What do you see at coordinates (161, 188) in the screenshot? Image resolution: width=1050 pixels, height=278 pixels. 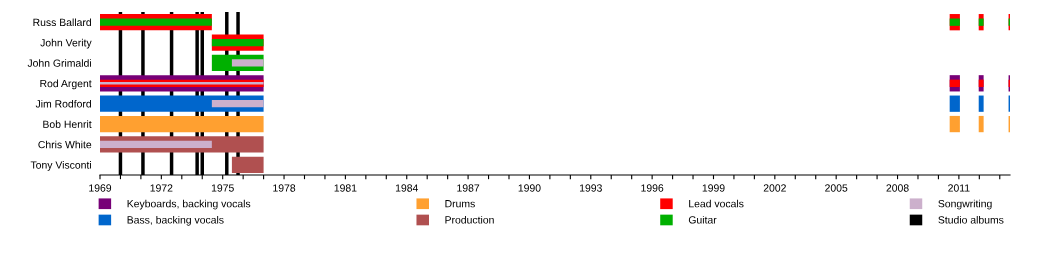 I see `x-tick-label: 1972` at bounding box center [161, 188].